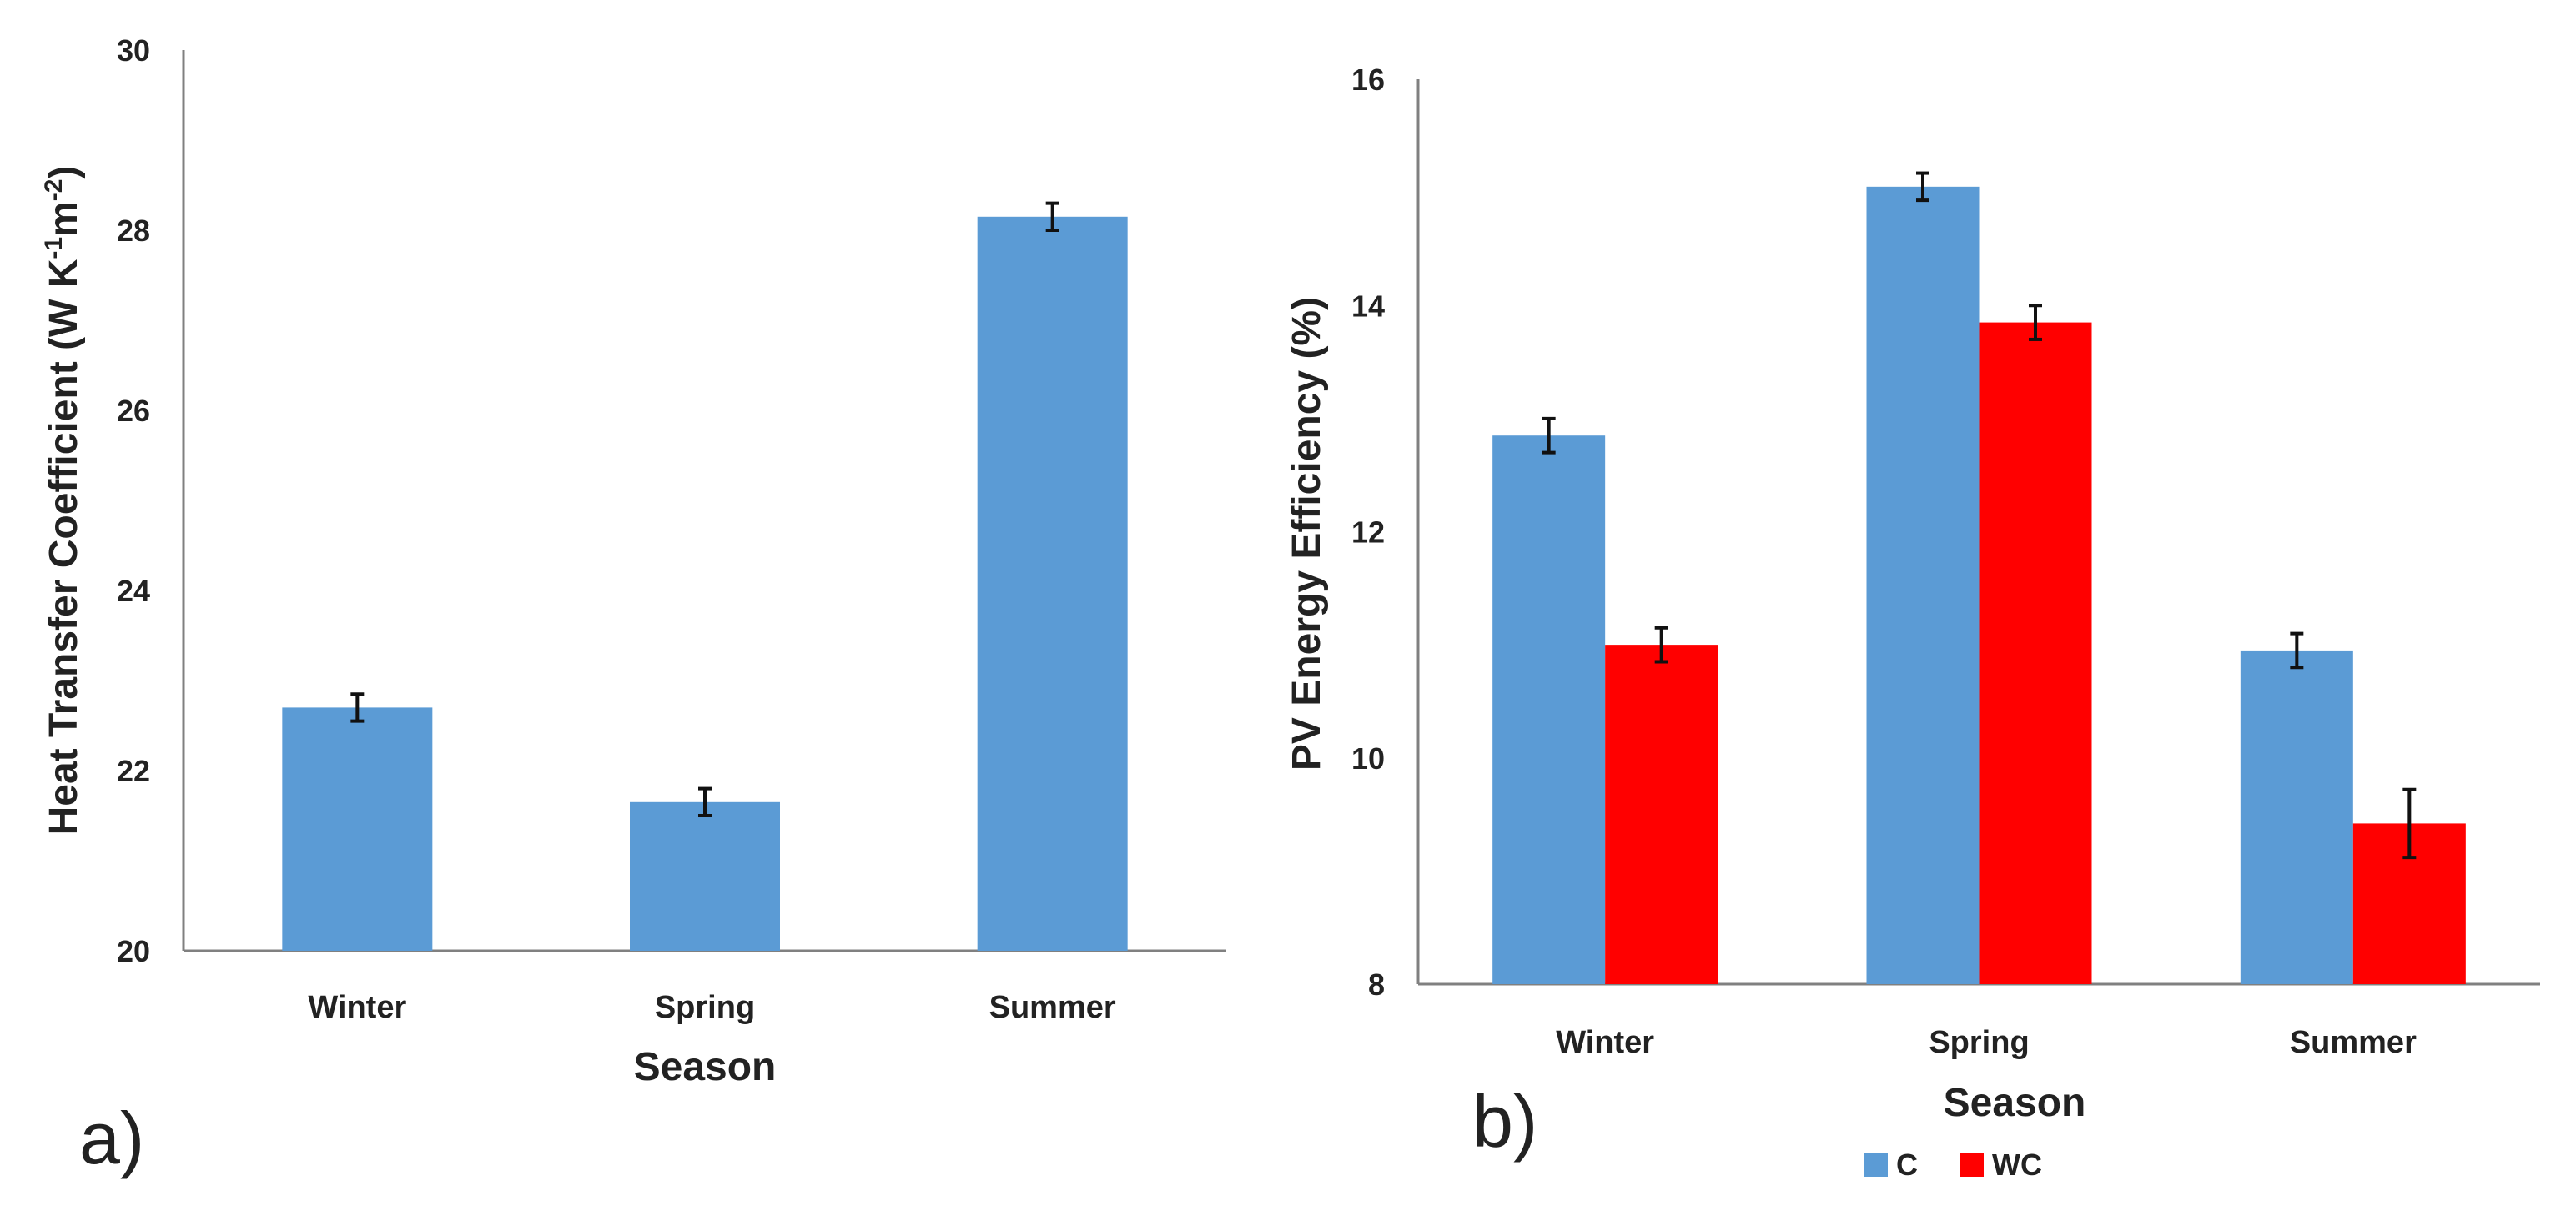 This screenshot has height=1206, width=2576. Describe the element at coordinates (1307, 534) in the screenshot. I see `chart-b-y-axis-title: PV Energy Efficiency (%)` at that location.